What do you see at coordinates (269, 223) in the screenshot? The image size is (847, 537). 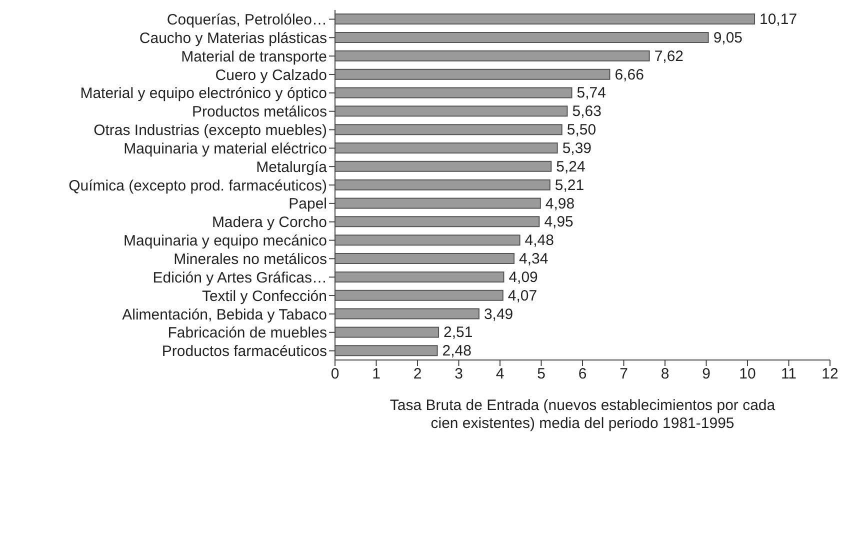 I see `y-tick-label: Madera y Corcho` at bounding box center [269, 223].